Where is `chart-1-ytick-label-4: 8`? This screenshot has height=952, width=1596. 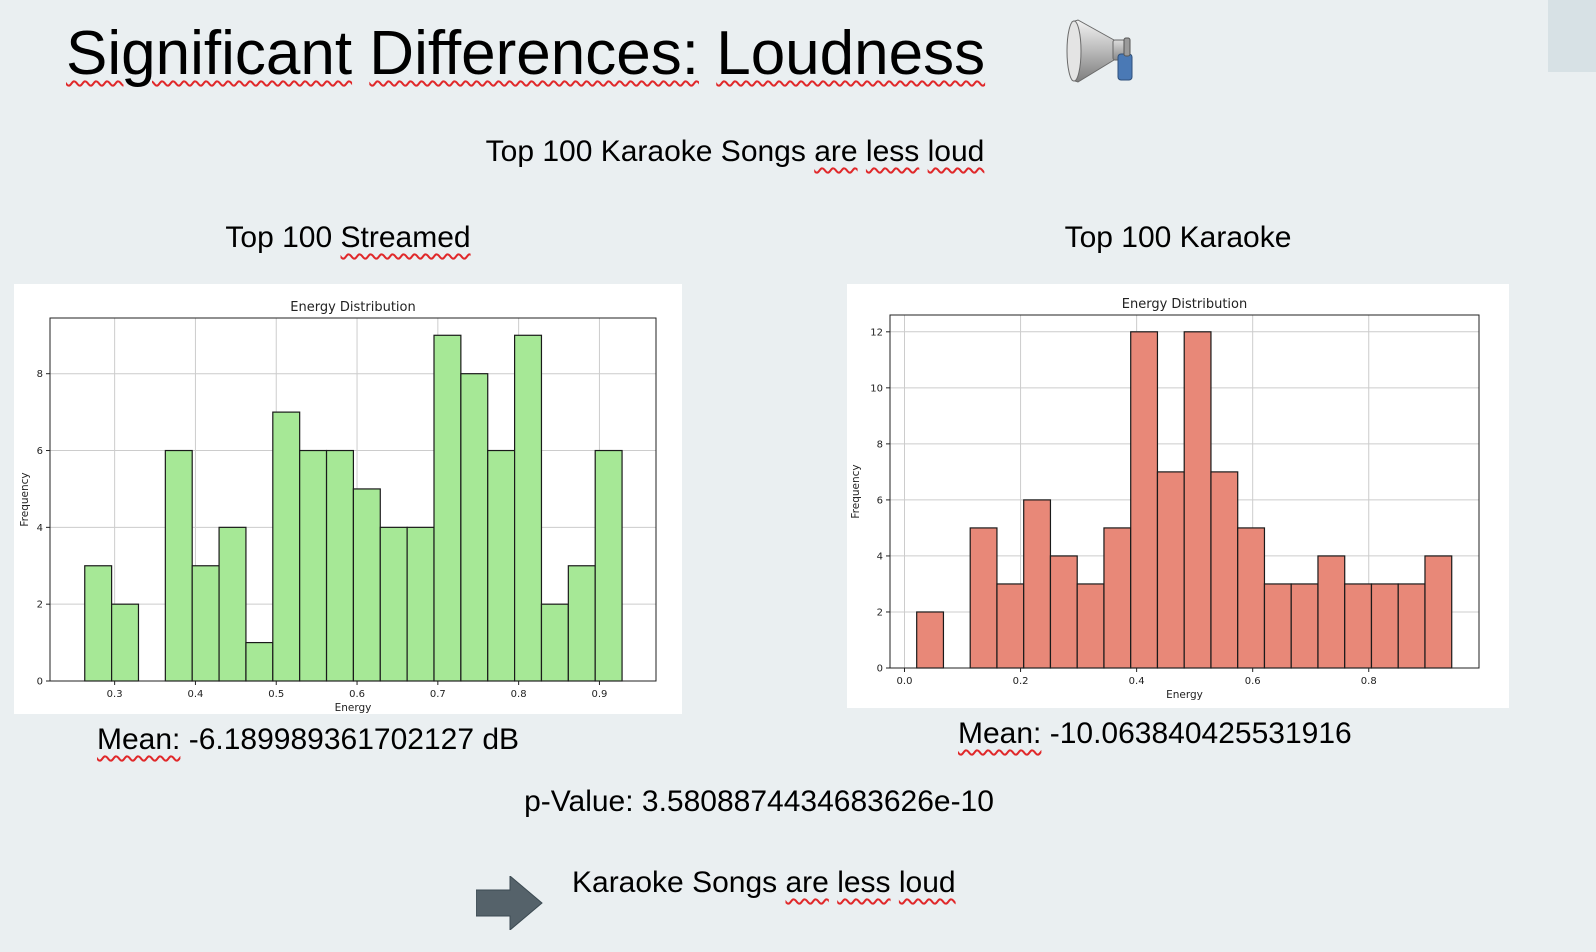 chart-1-ytick-label-4: 8 is located at coordinates (880, 444).